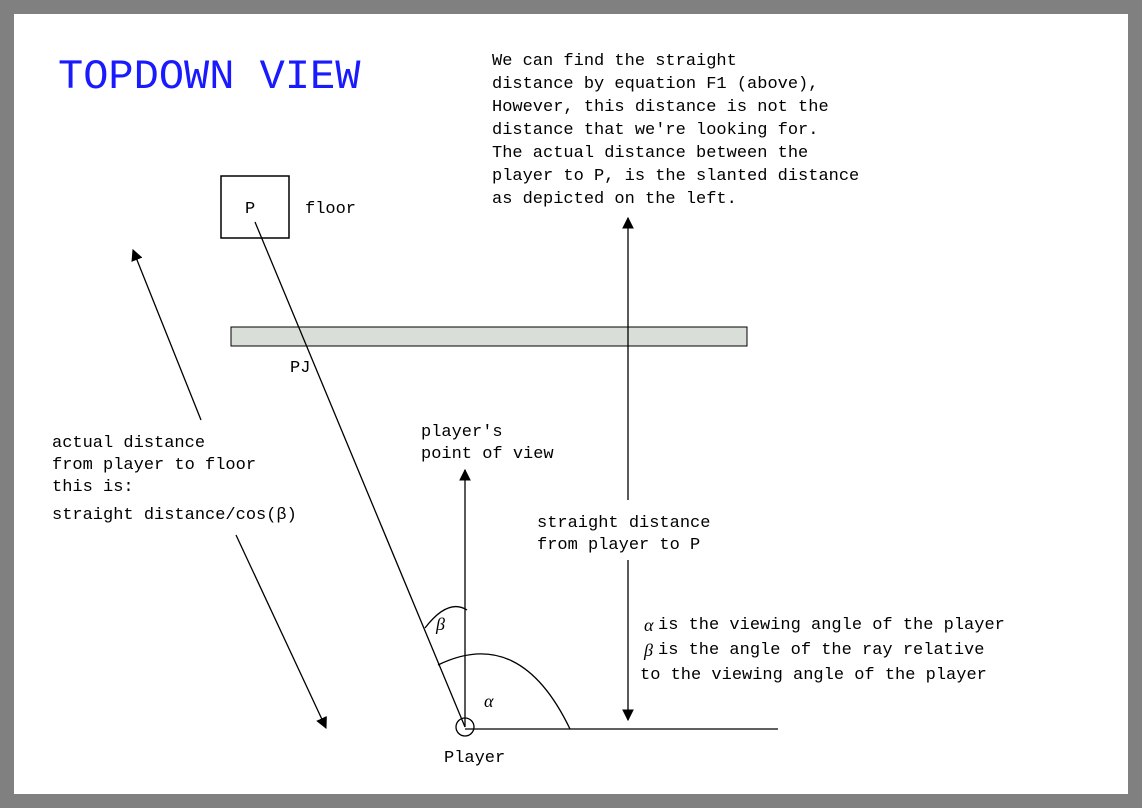 This screenshot has height=808, width=1142. Describe the element at coordinates (623, 534) in the screenshot. I see `straight-distance-text: straight distance from player to P` at that location.